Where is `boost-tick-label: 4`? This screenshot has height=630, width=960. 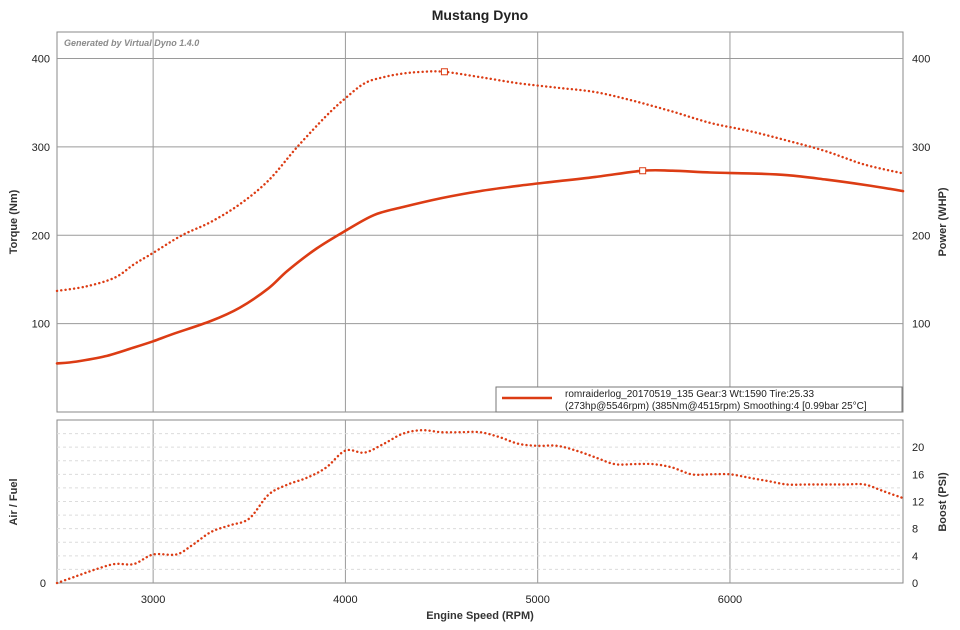
boost-tick-label: 4 is located at coordinates (915, 557).